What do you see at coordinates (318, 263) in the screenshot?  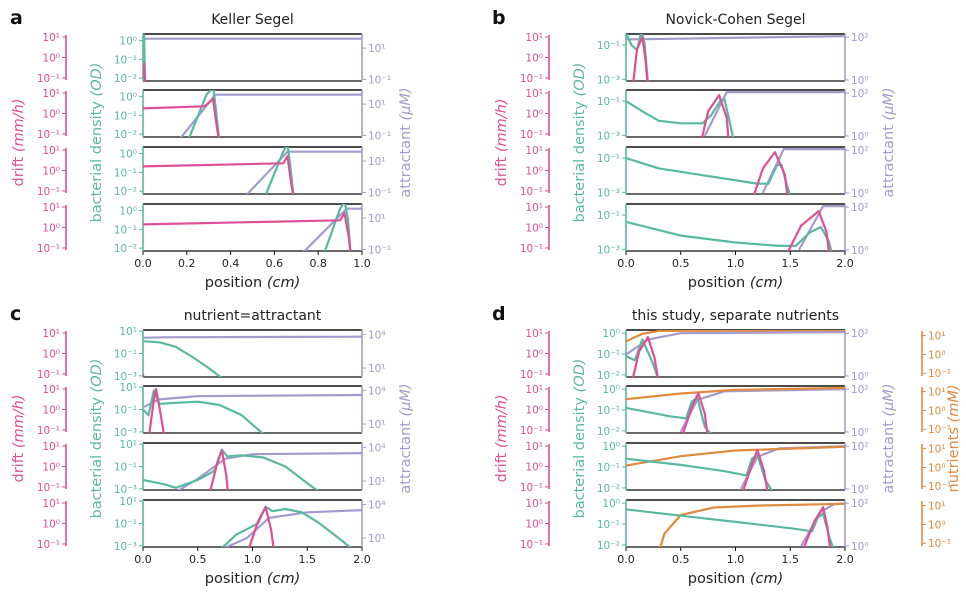 I see `x-tick-label: 0.8` at bounding box center [318, 263].